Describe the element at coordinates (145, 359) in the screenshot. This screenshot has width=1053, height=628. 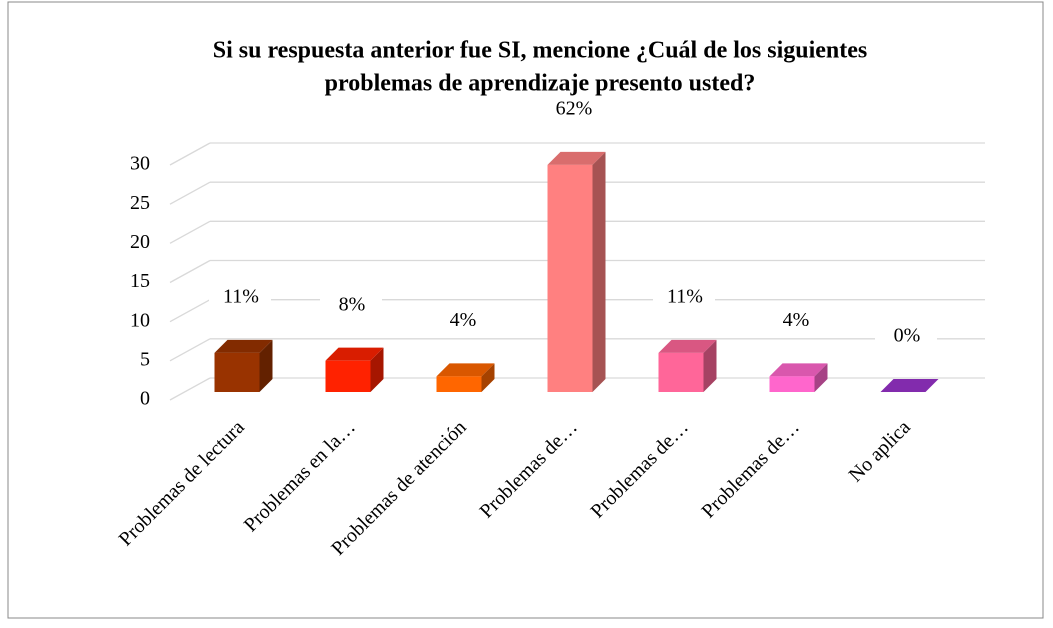
I see `y-tick-label: 5` at that location.